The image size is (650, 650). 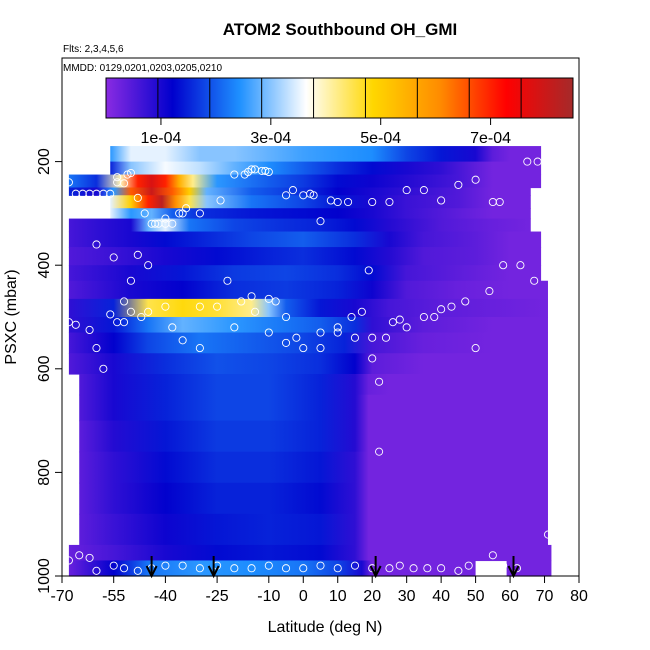 I want to click on y-tick-label: 800, so click(x=44, y=472).